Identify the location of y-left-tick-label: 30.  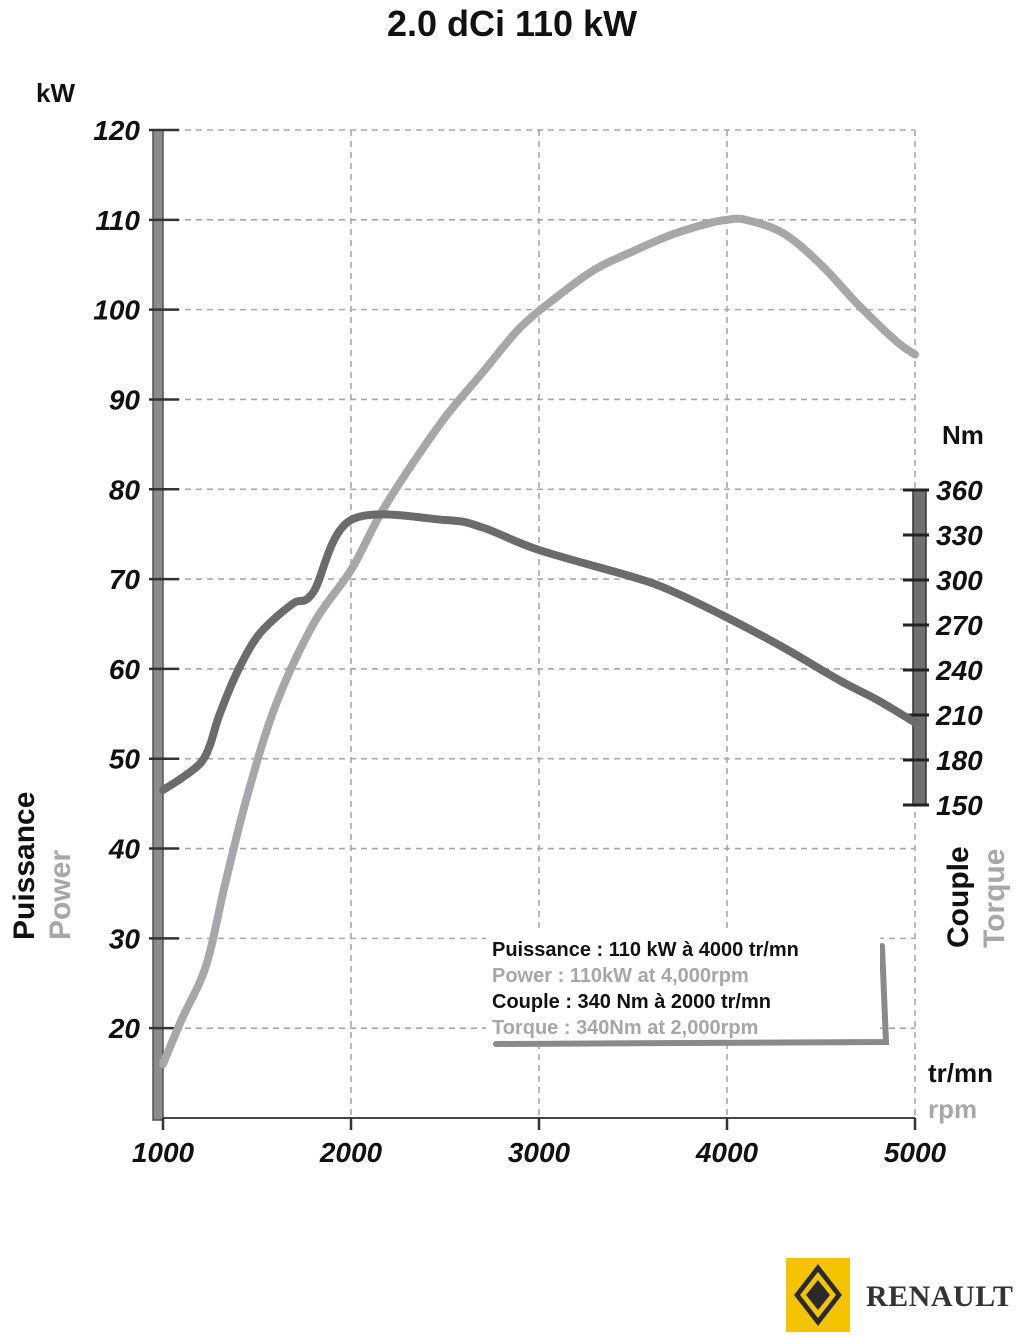
(125, 938).